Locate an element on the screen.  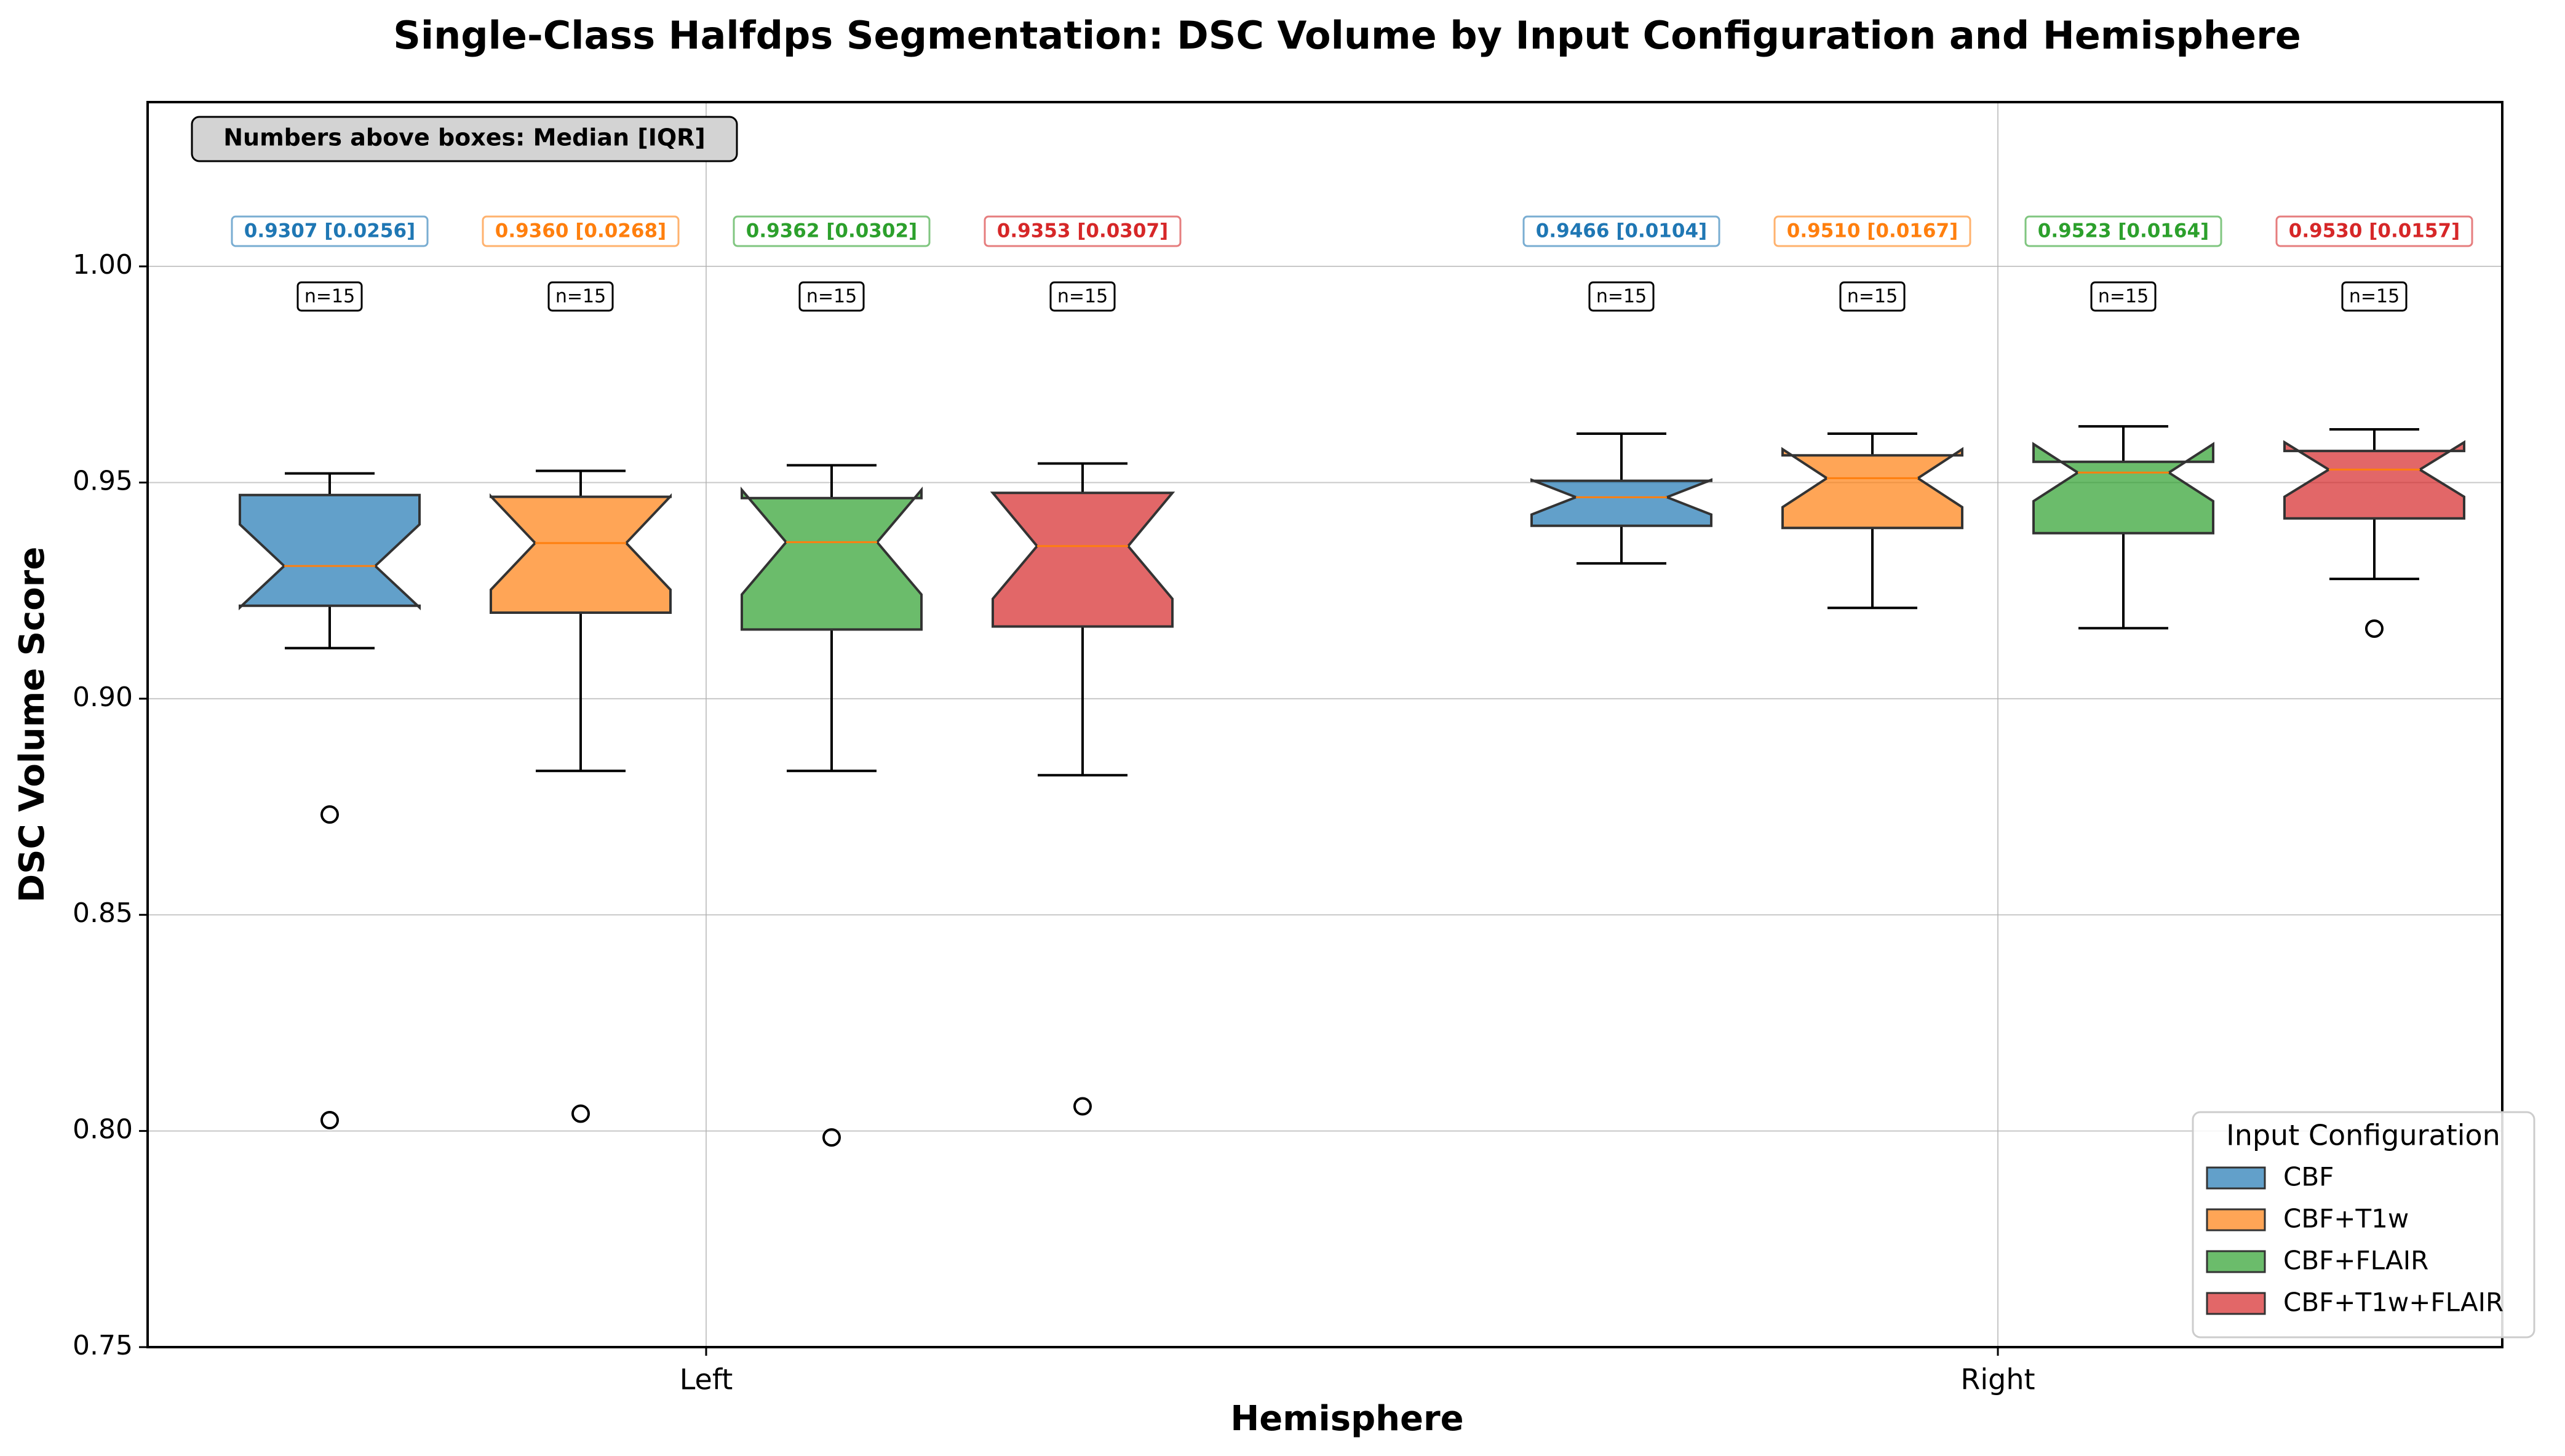
median-iqr-label-text: 0.9530 [0.0157] is located at coordinates (2374, 231).